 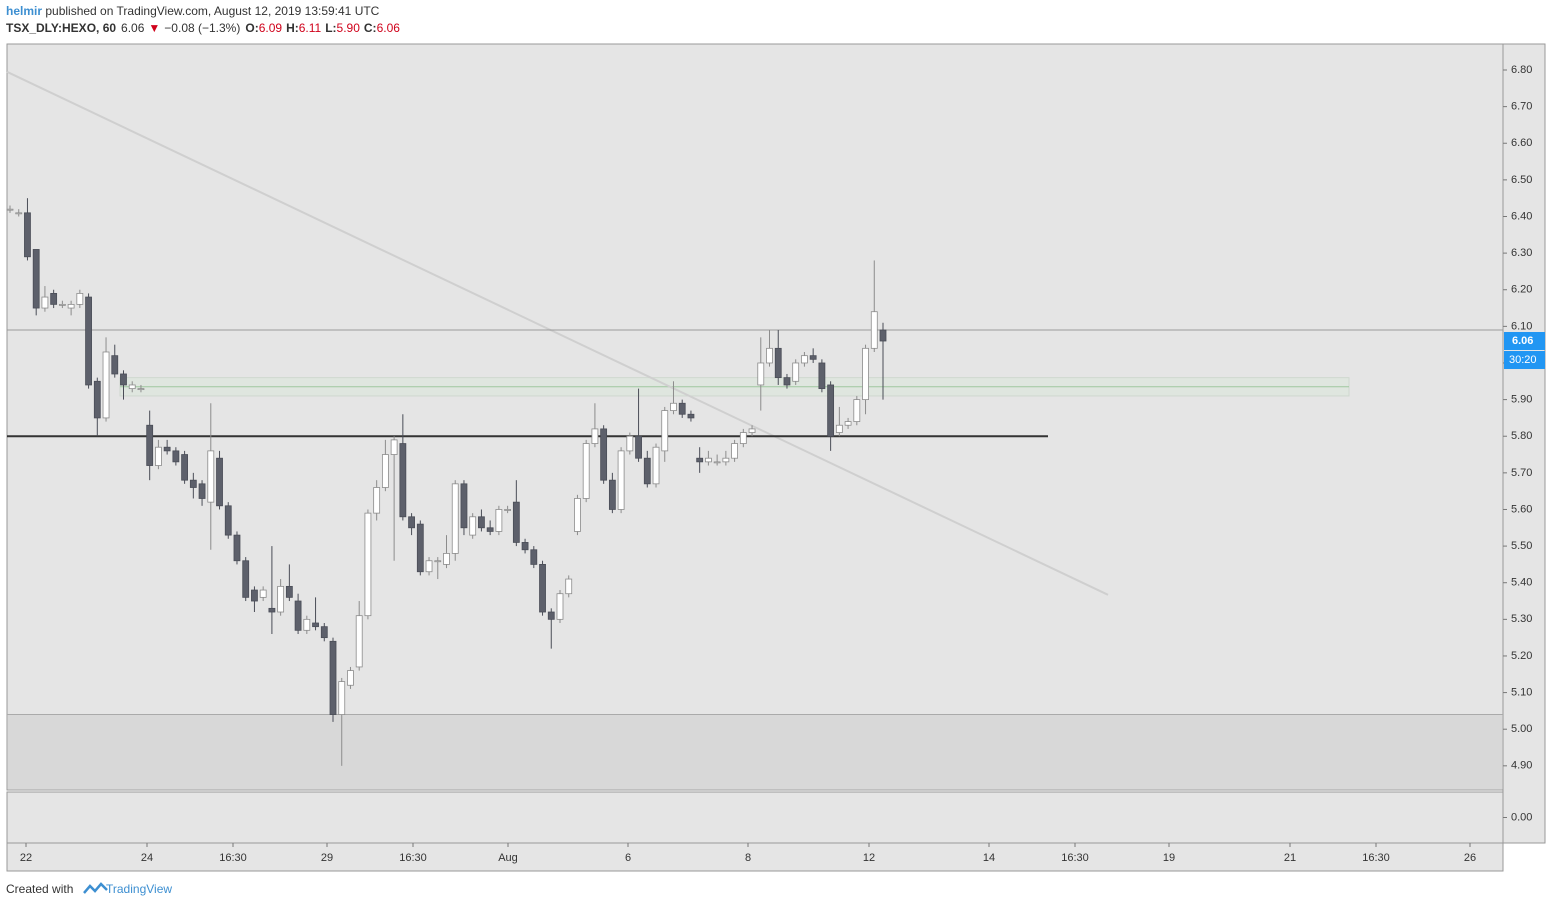 What do you see at coordinates (24, 11) in the screenshot?
I see `publisher: helmir` at bounding box center [24, 11].